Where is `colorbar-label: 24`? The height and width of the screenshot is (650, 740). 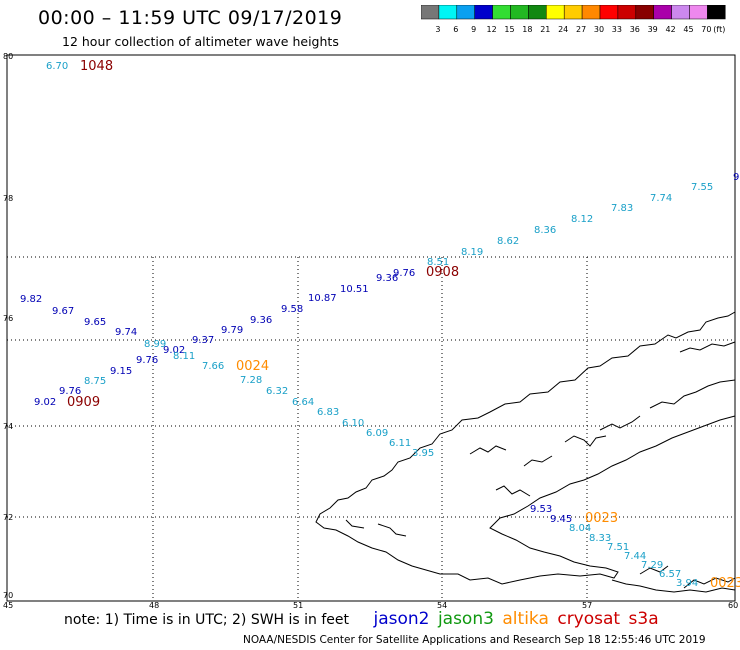
colorbar-label: 24 is located at coordinates (563, 29).